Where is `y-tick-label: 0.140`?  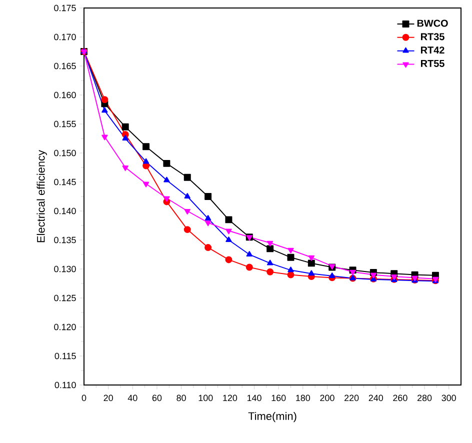 y-tick-label: 0.140 is located at coordinates (65, 211).